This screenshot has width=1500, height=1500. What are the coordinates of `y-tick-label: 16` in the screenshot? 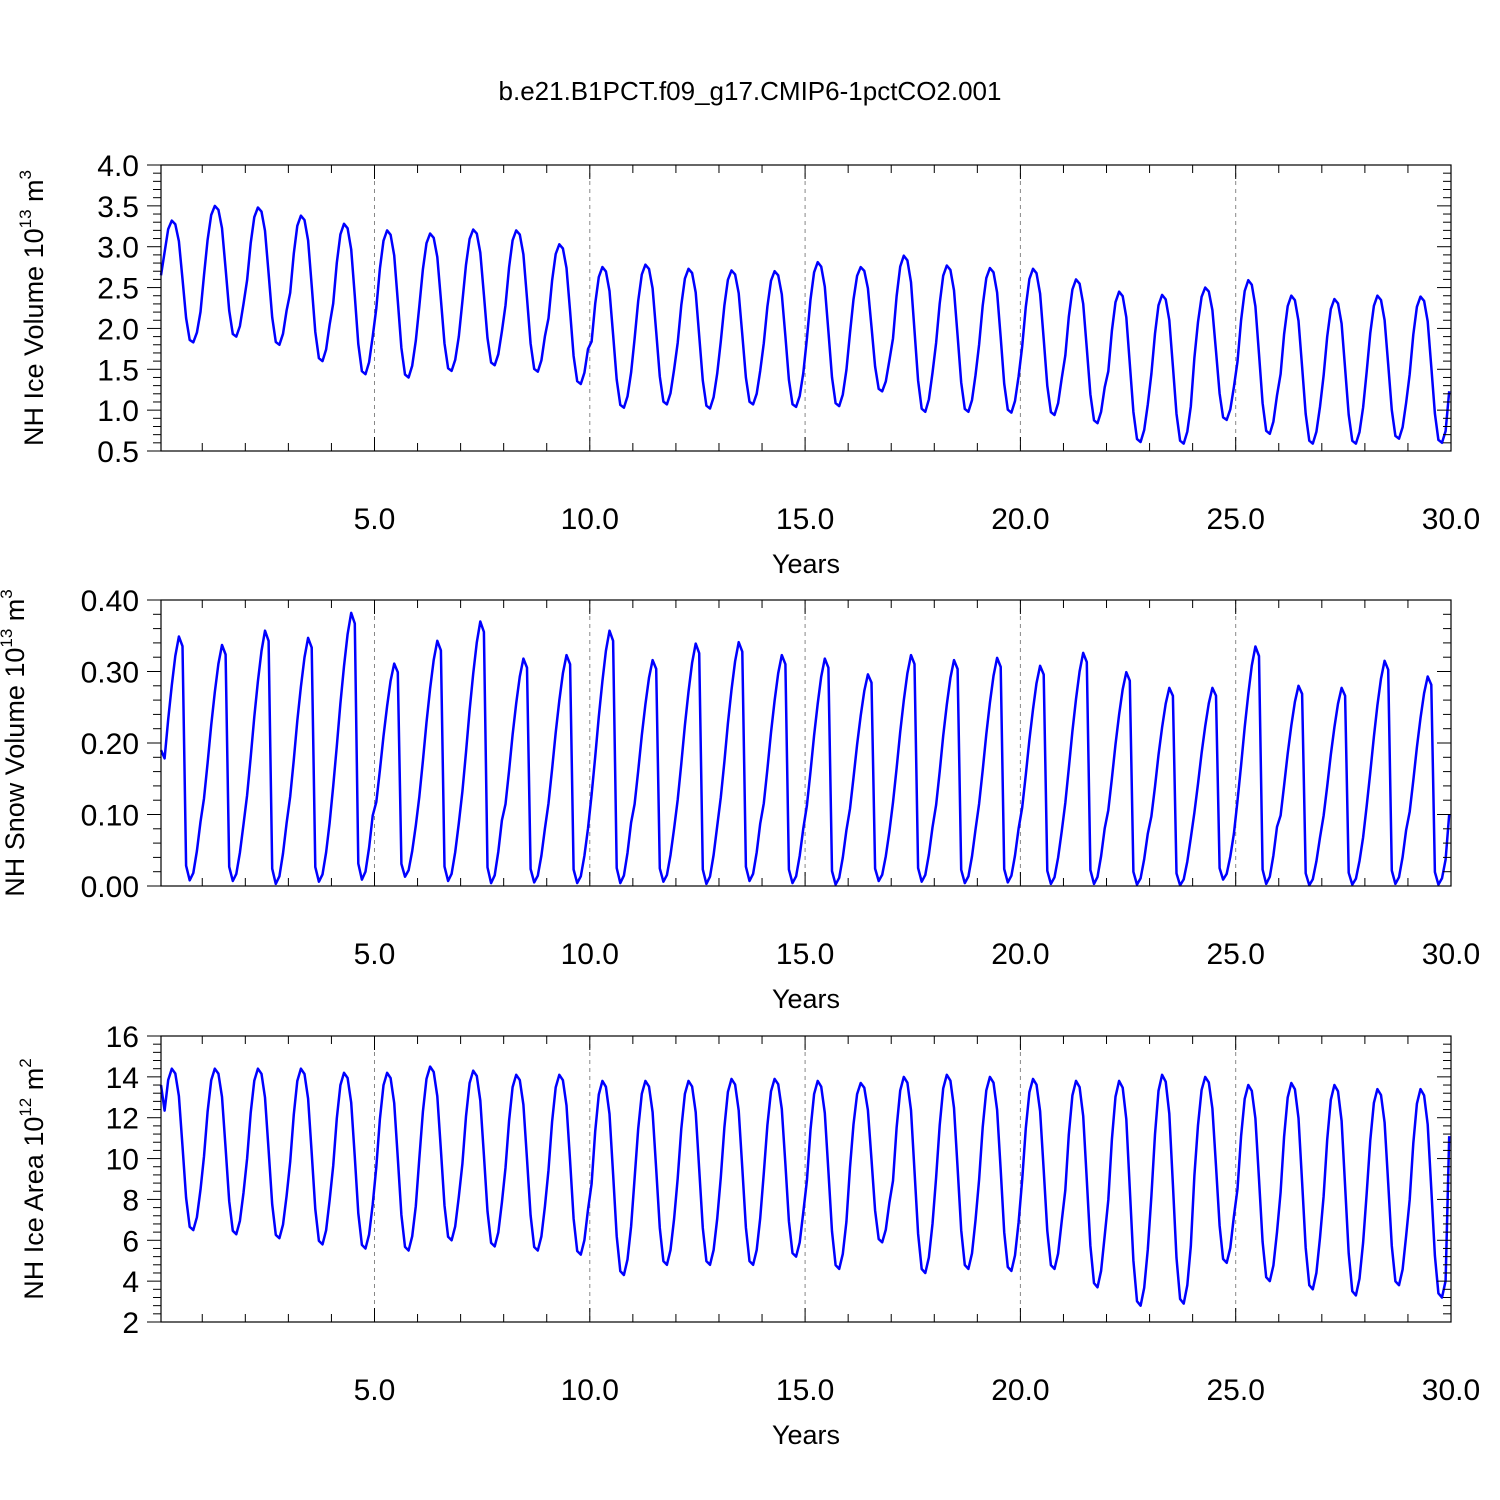 It's located at (122, 1037).